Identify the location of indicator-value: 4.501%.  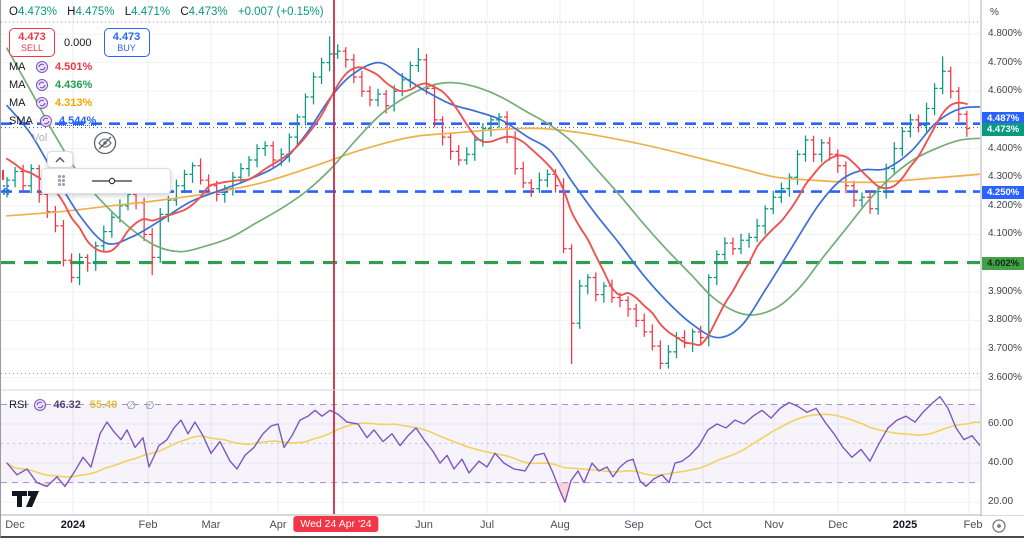
(74, 66).